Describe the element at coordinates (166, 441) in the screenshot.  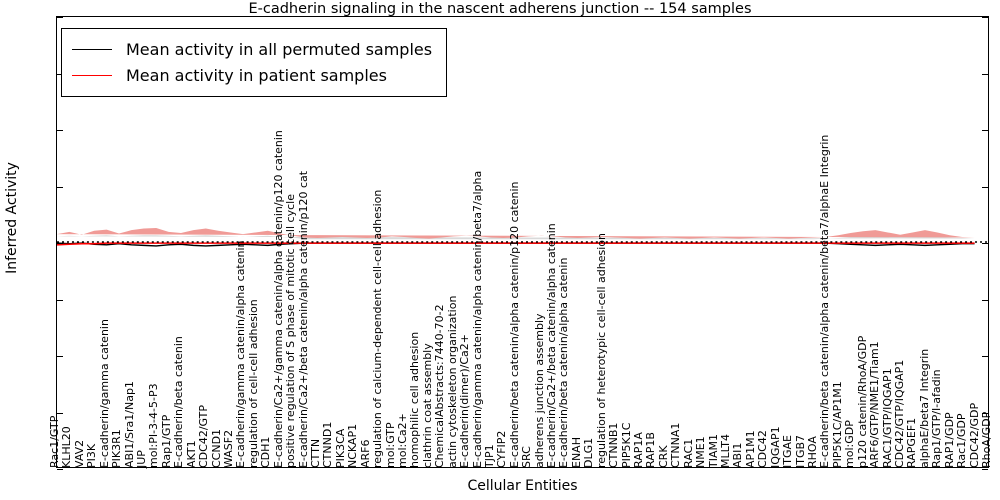
I see `x-tick-label: Rap1/GTP` at that location.